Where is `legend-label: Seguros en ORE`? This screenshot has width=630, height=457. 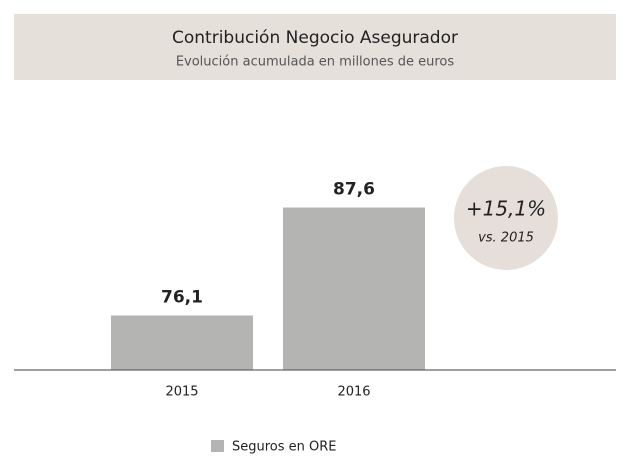 legend-label: Seguros en ORE is located at coordinates (284, 447).